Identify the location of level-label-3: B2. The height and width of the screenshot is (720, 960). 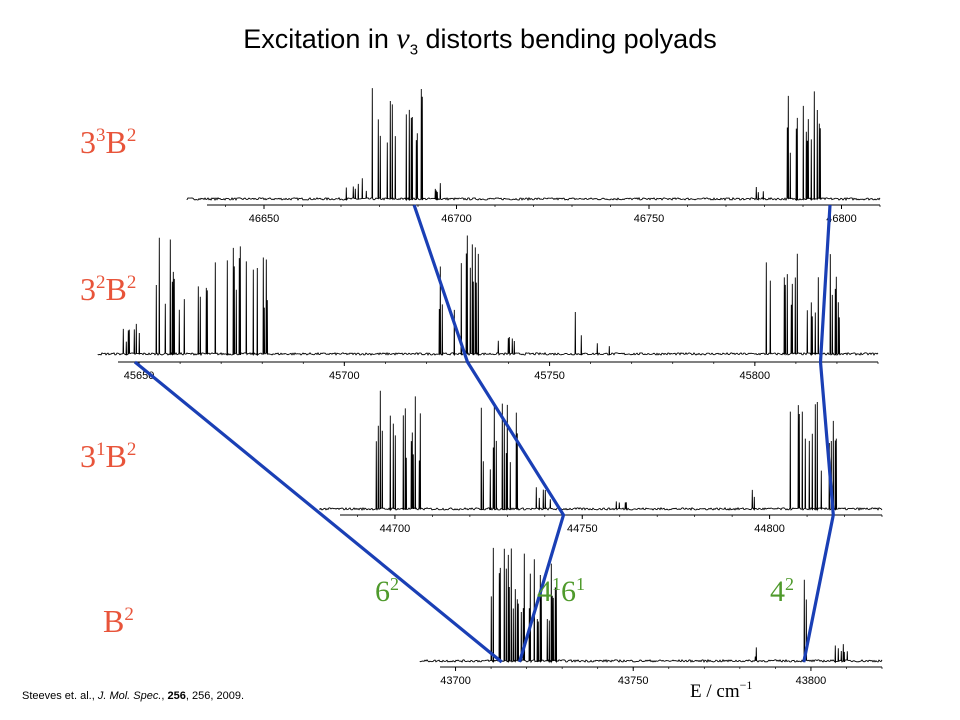
(118, 621).